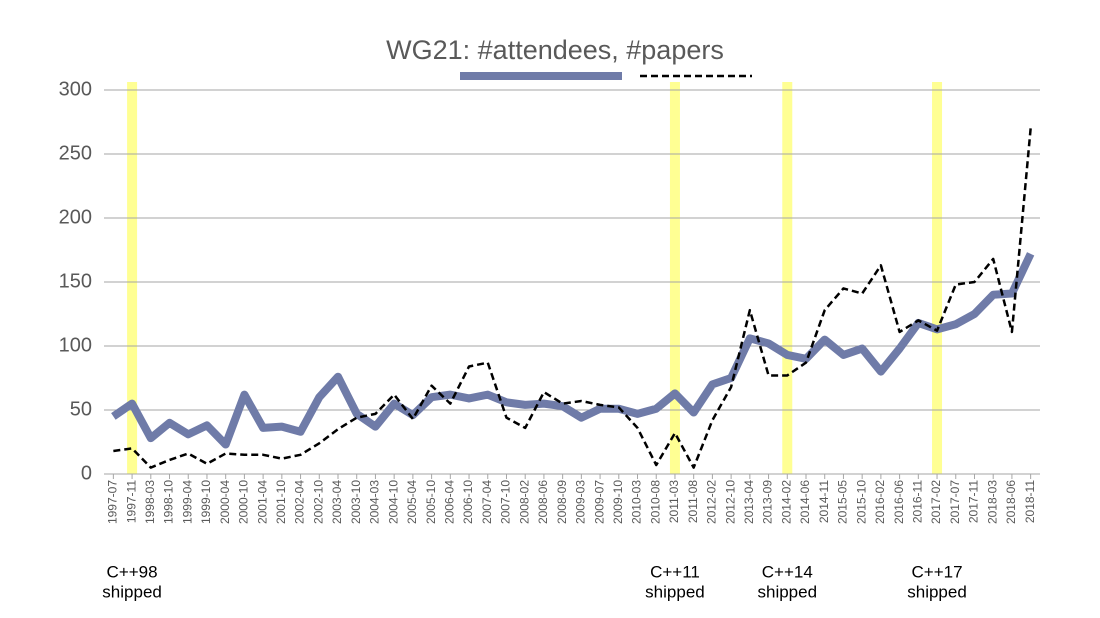 The width and height of the screenshot is (1100, 618). I want to click on x-tick-label: 2000-10, so click(244, 502).